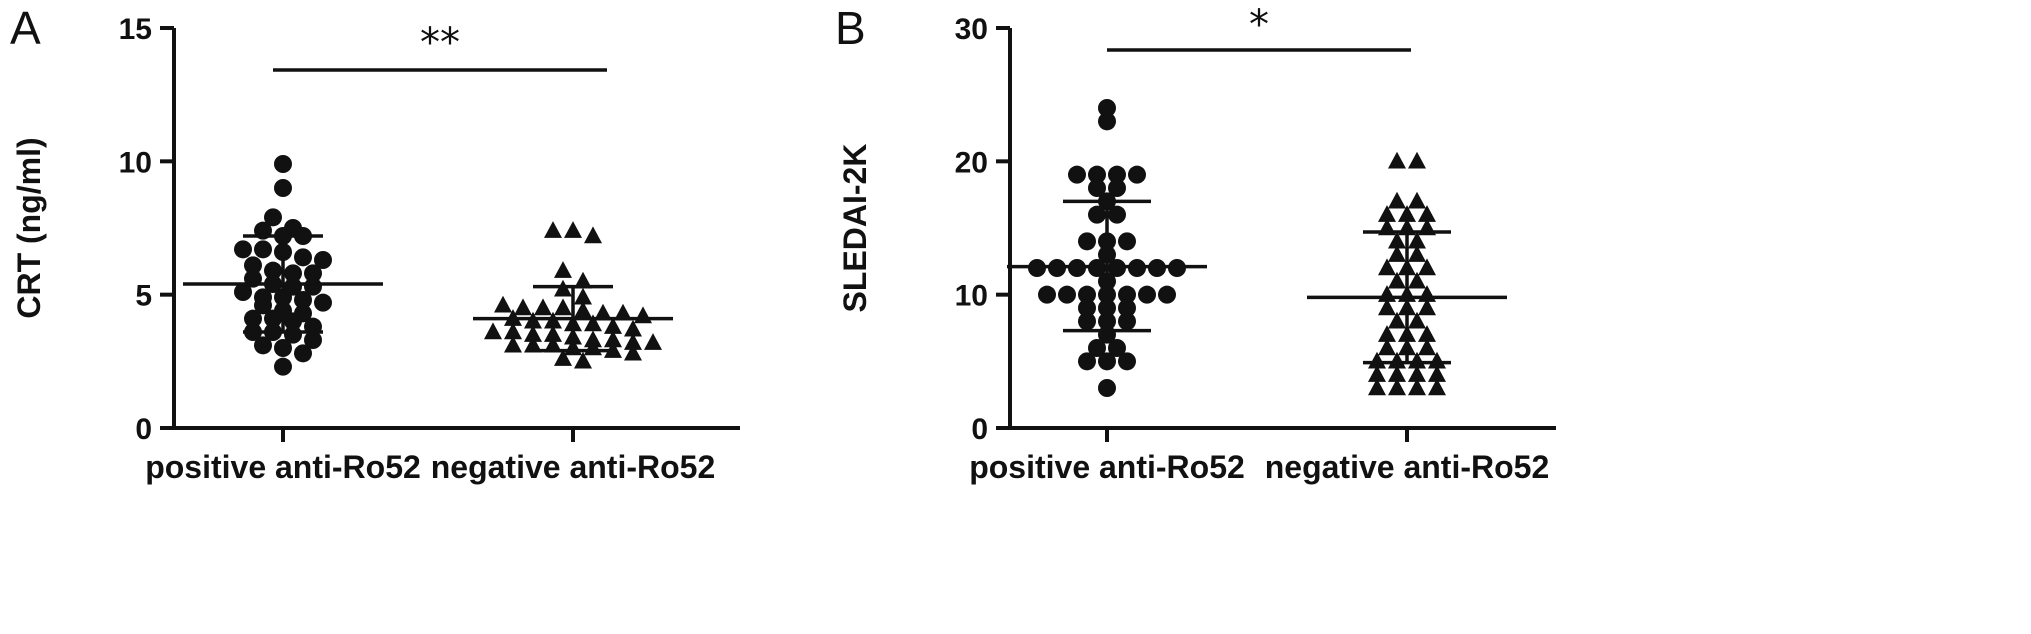 This screenshot has height=634, width=2031. I want to click on y-axis-title: SLEDAI-2K, so click(855, 228).